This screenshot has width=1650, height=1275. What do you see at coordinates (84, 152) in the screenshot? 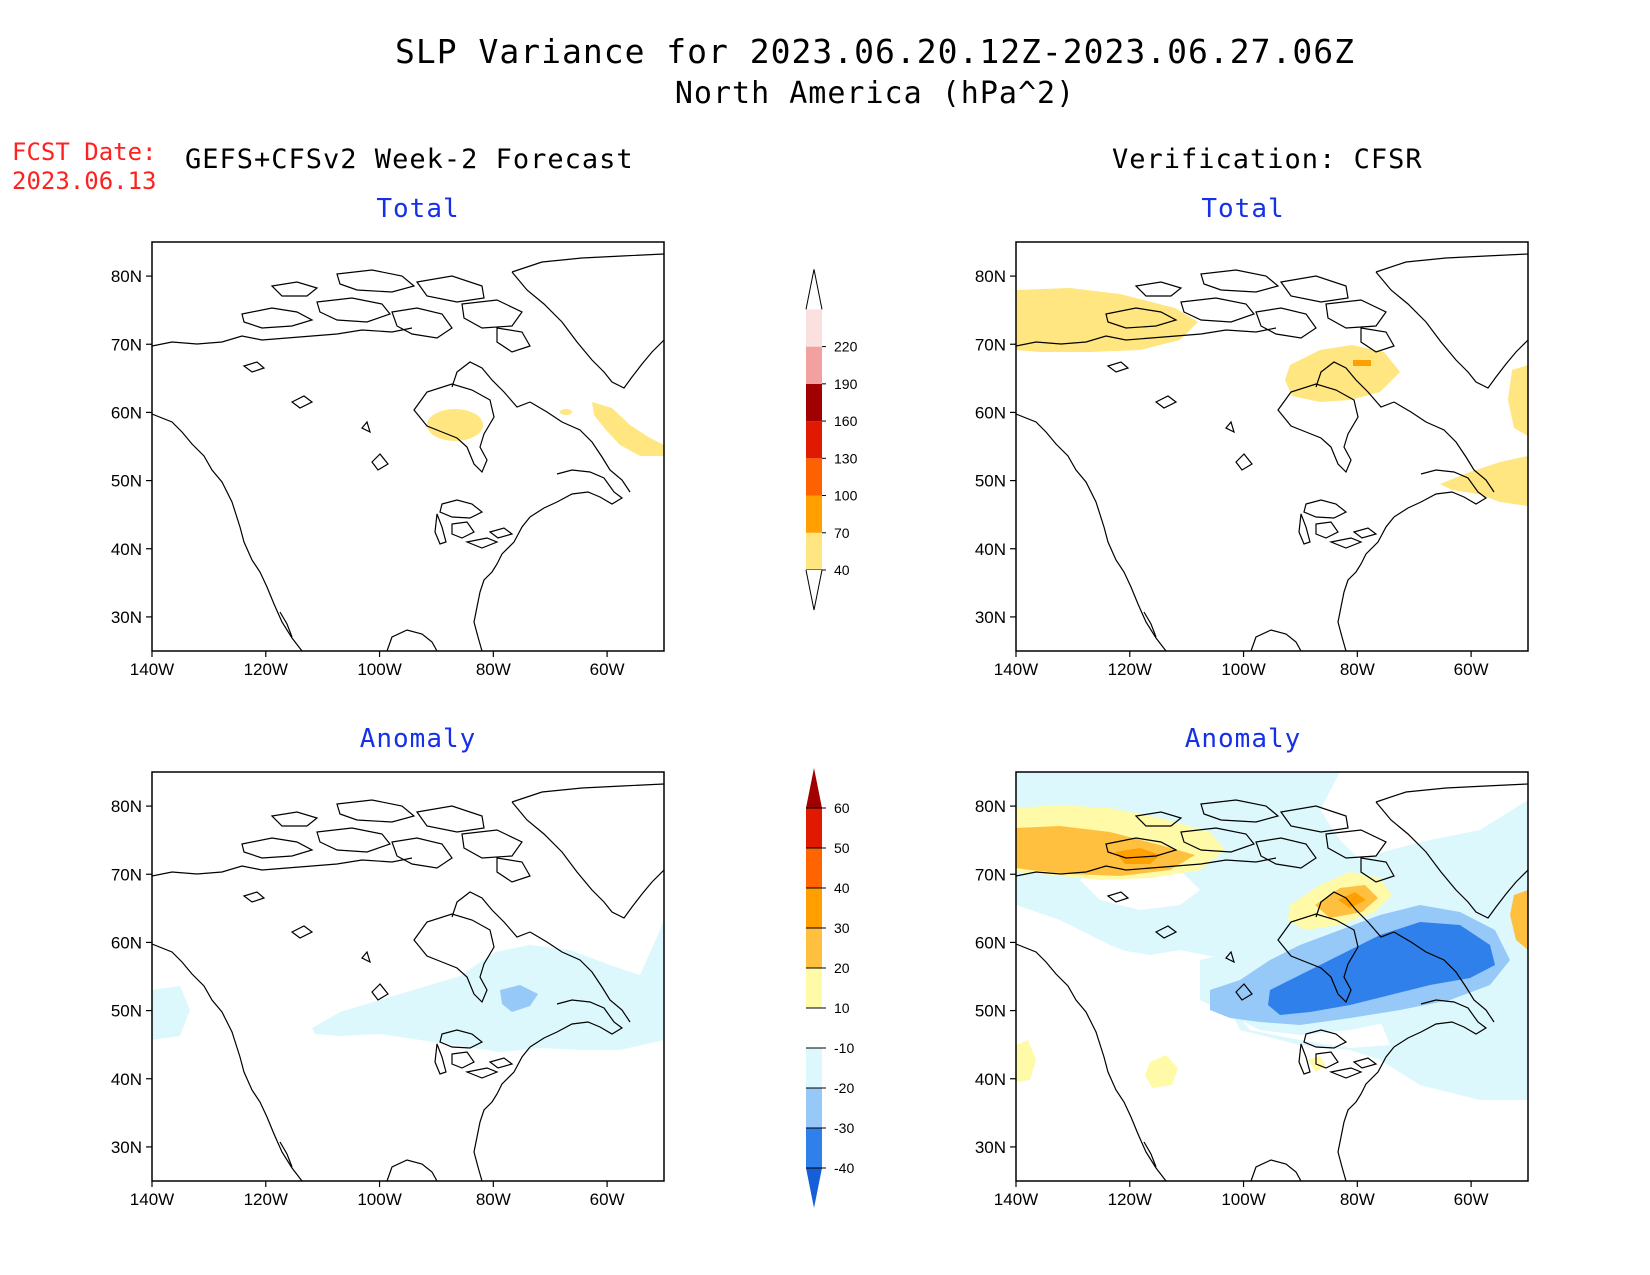
I see `fcst-date-label: FCST Date:` at bounding box center [84, 152].